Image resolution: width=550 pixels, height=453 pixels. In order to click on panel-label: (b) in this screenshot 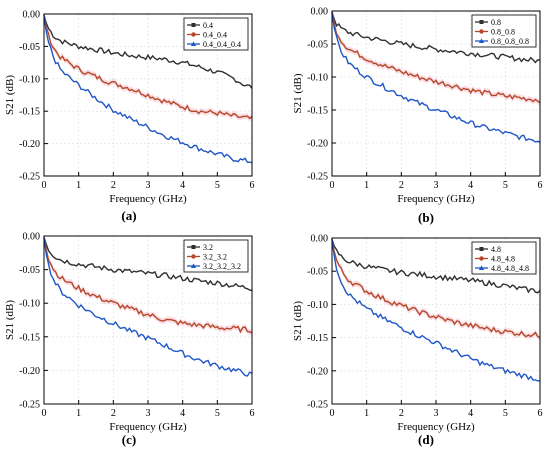, I will do `click(426, 217)`.